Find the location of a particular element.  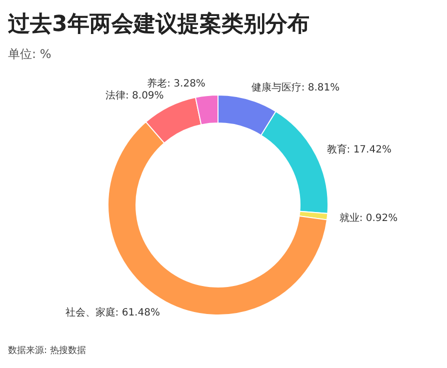

chart-title: 过去3年两会建议提案类别分布 is located at coordinates (158, 24).